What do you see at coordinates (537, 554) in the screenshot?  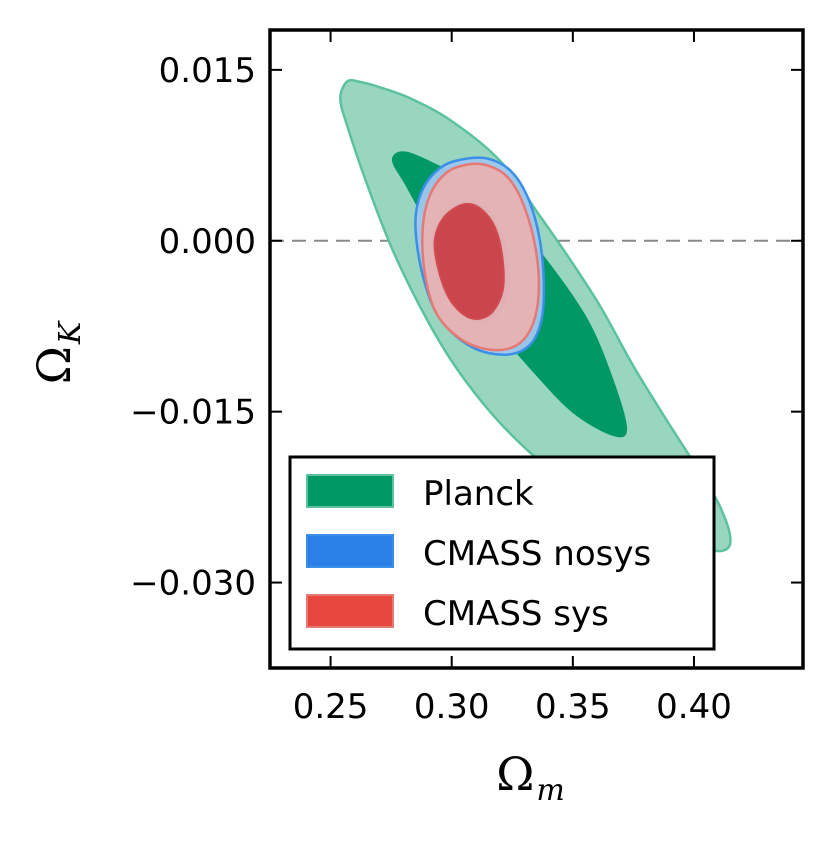 I see `legend-label: CMASS nosys` at bounding box center [537, 554].